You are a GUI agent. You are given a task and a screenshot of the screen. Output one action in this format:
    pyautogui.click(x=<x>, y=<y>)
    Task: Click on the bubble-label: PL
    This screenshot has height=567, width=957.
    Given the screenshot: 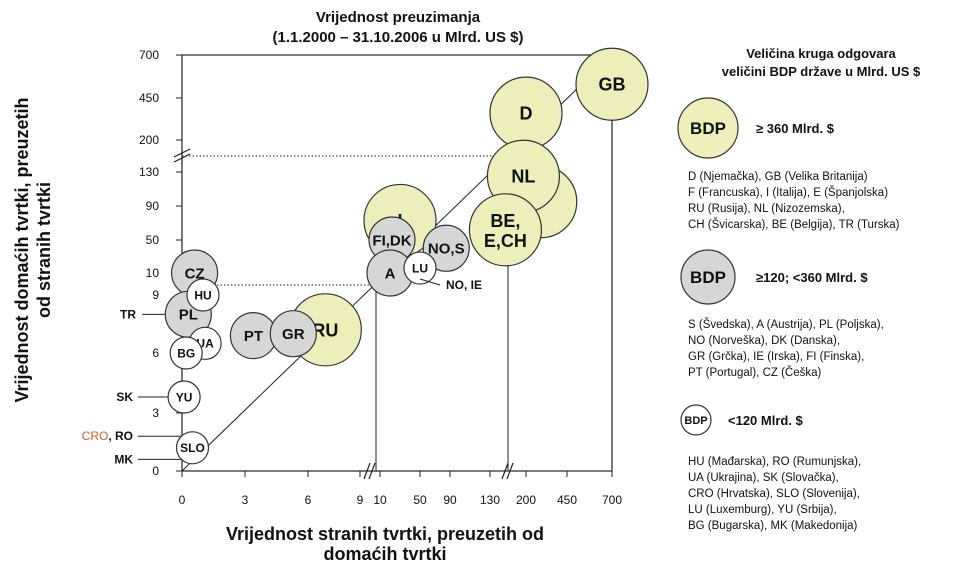 What is the action you would take?
    pyautogui.click(x=188, y=315)
    